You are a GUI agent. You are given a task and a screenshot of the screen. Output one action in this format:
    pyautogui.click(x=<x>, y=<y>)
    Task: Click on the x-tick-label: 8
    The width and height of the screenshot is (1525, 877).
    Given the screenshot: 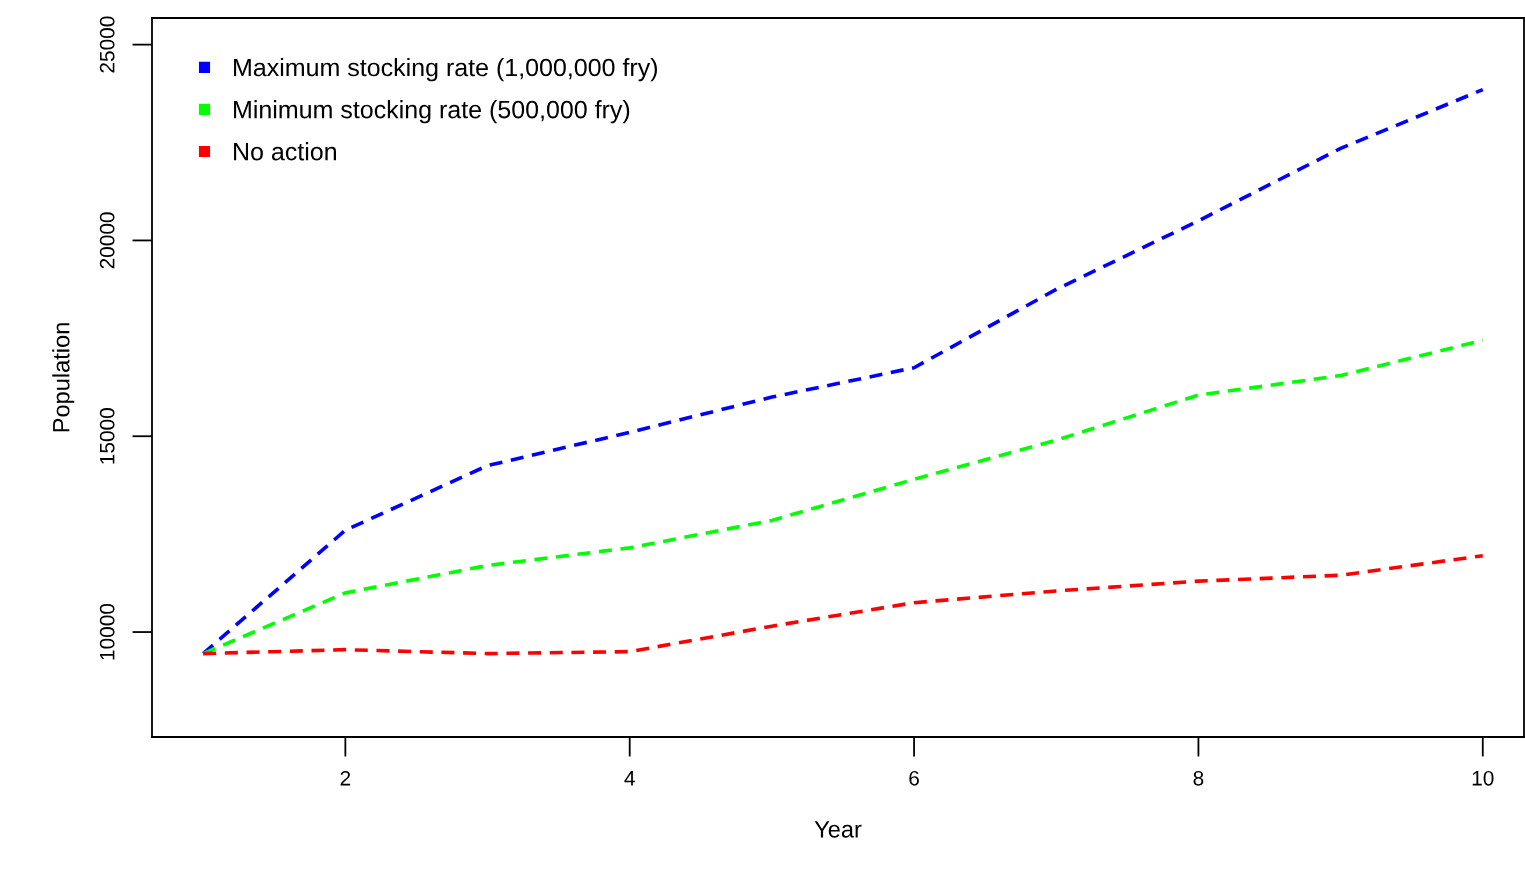 What is the action you would take?
    pyautogui.click(x=1198, y=778)
    